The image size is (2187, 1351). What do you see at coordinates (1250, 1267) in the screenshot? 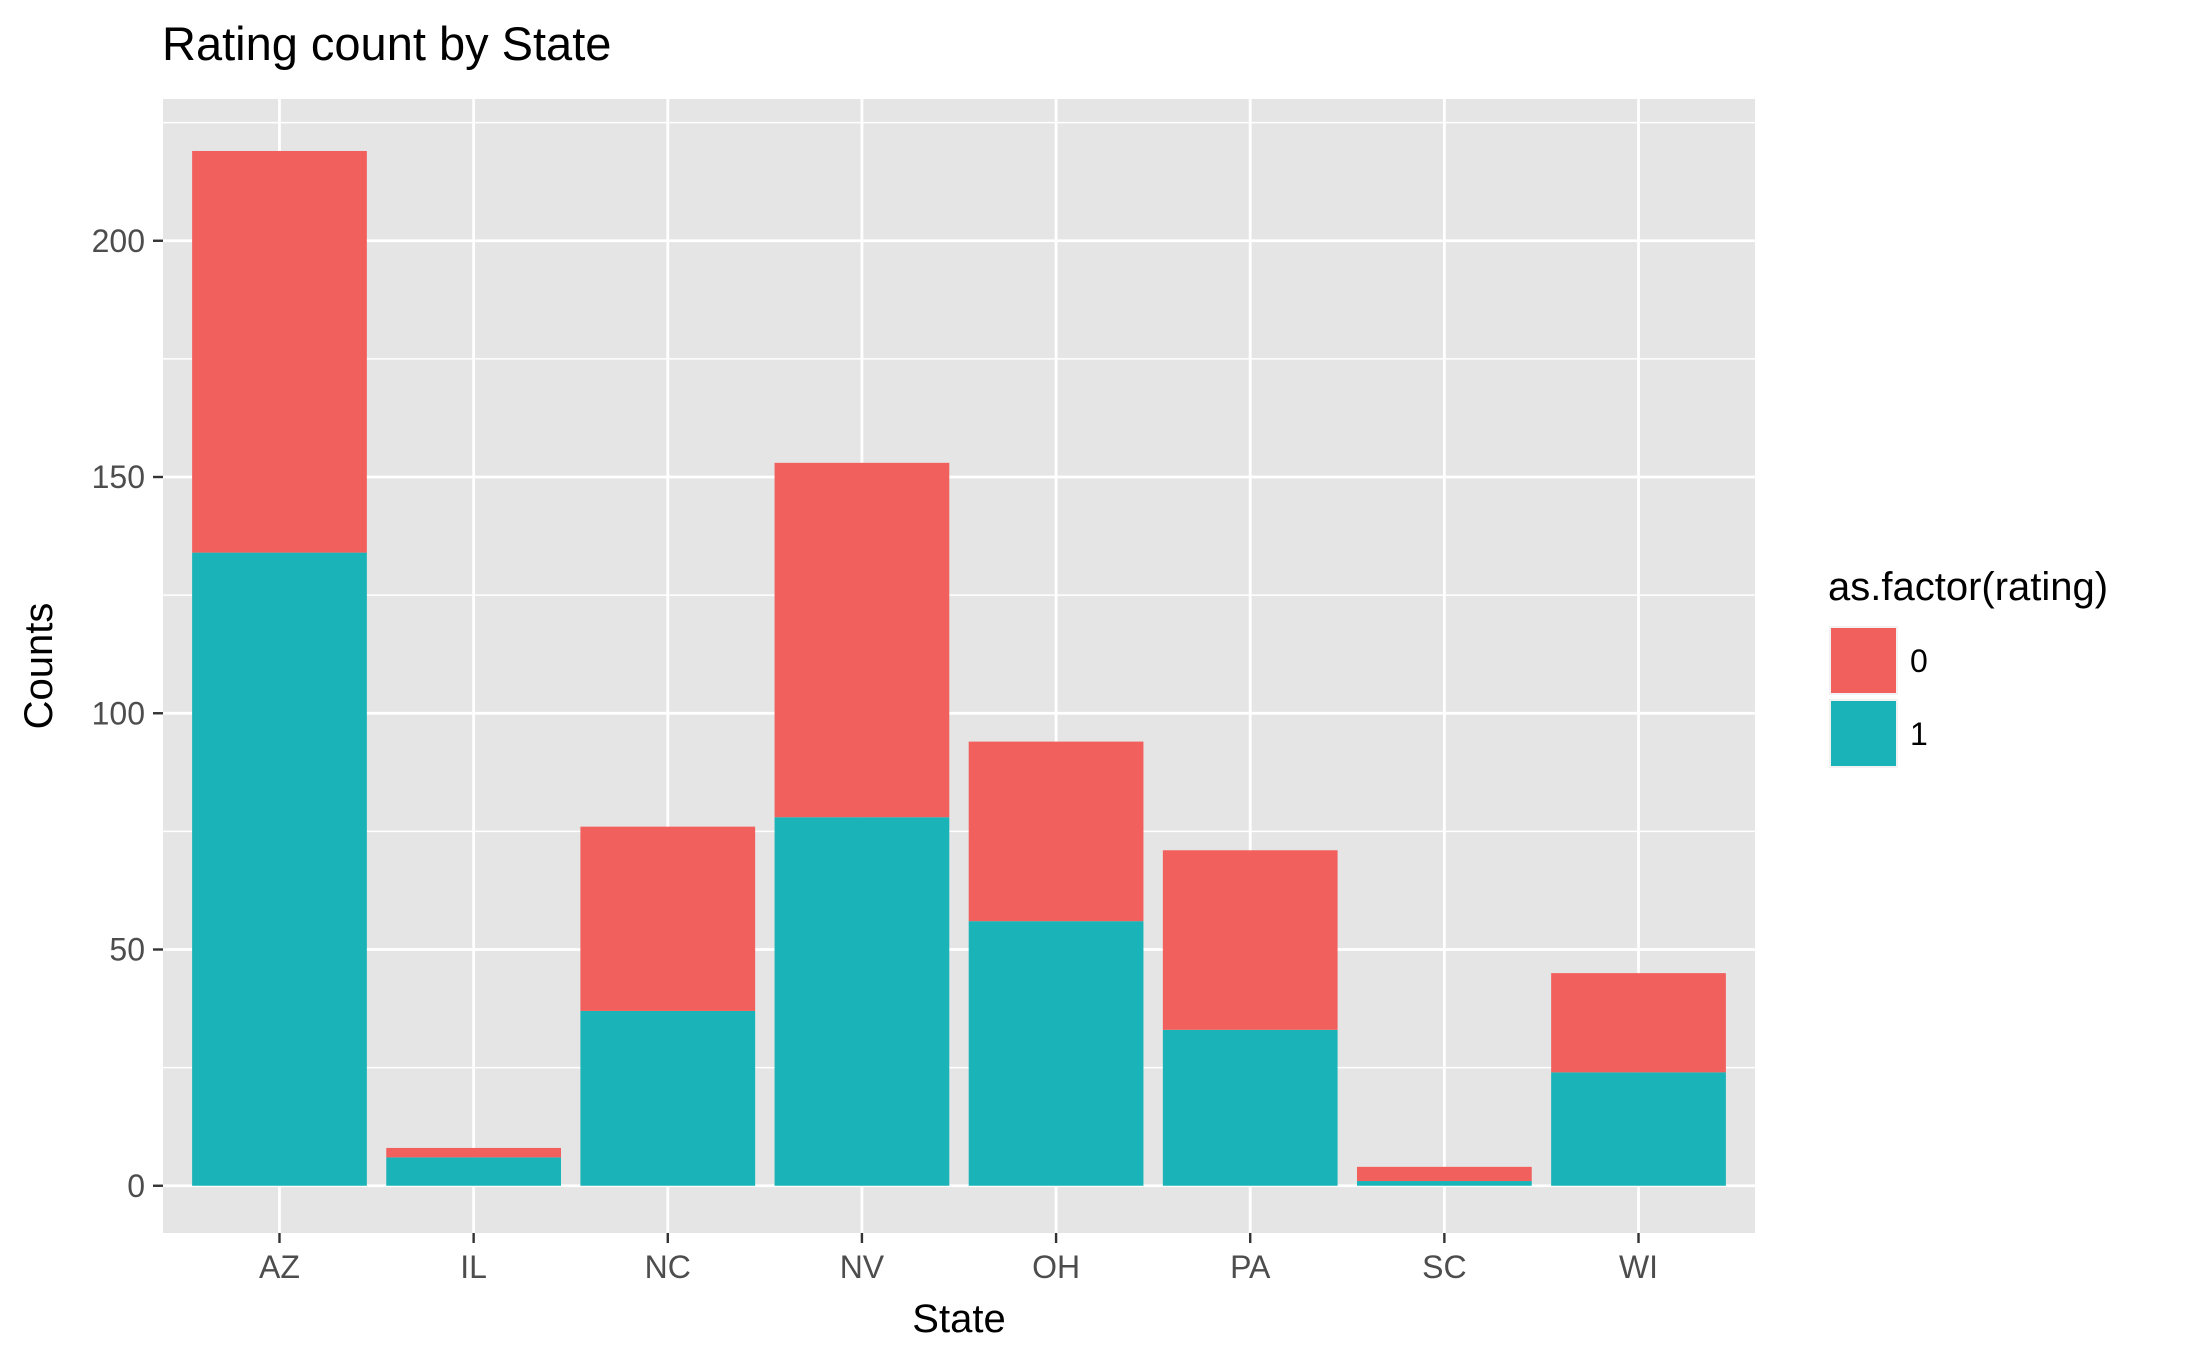
I see `x-tick-label: PA` at bounding box center [1250, 1267].